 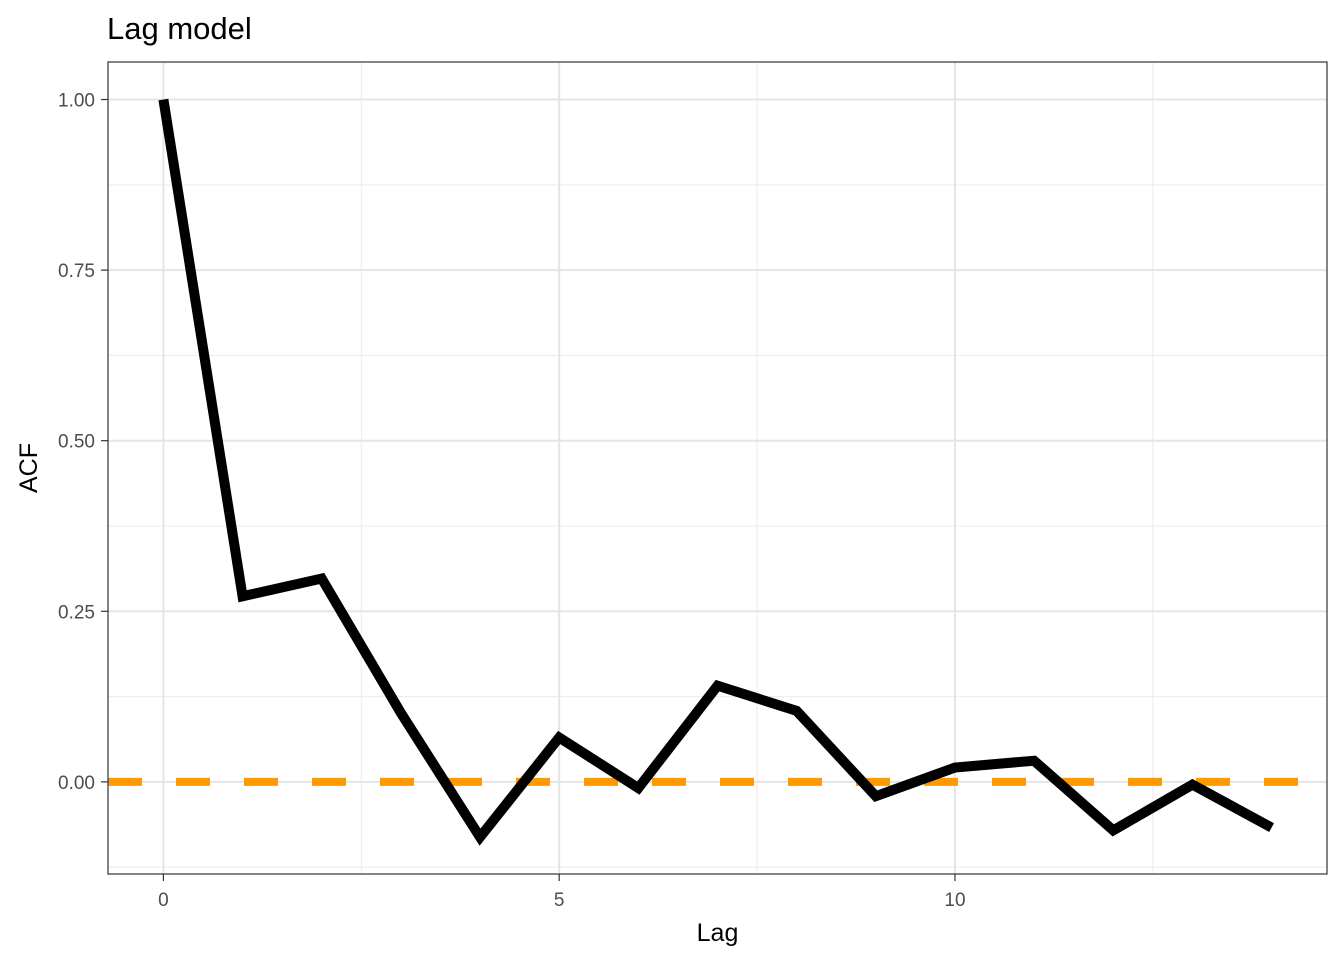 I want to click on x-axis-title: Lag, so click(x=718, y=933).